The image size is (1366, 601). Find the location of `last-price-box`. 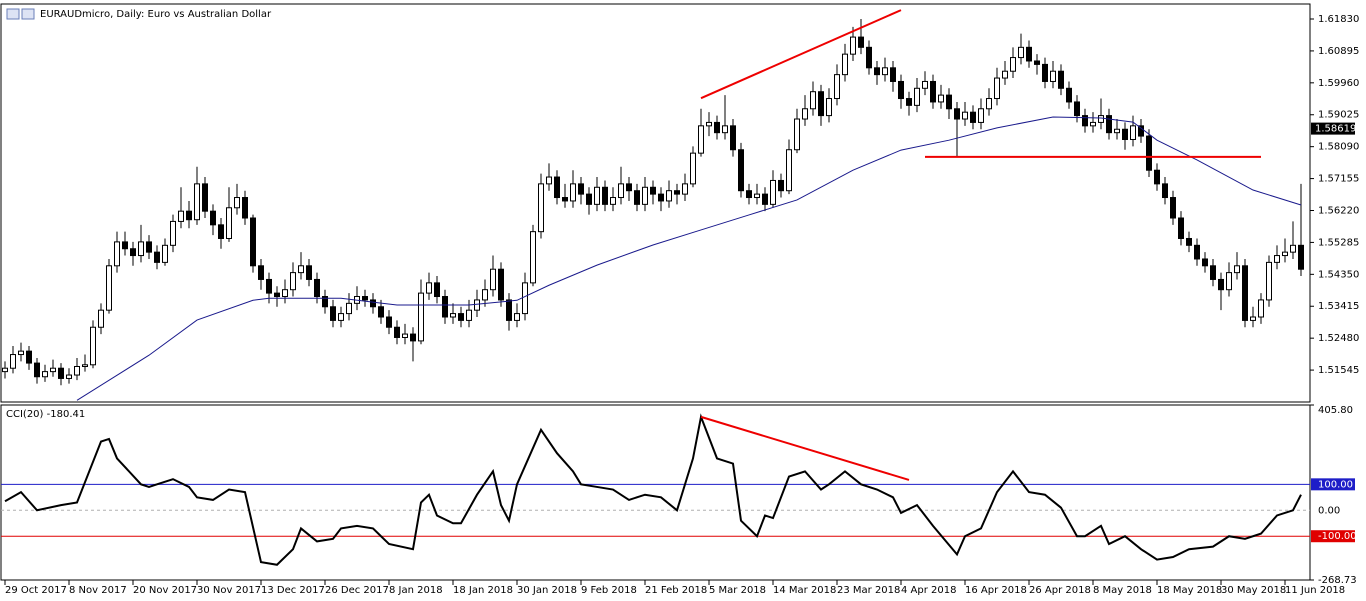

last-price-box is located at coordinates (1333, 128).